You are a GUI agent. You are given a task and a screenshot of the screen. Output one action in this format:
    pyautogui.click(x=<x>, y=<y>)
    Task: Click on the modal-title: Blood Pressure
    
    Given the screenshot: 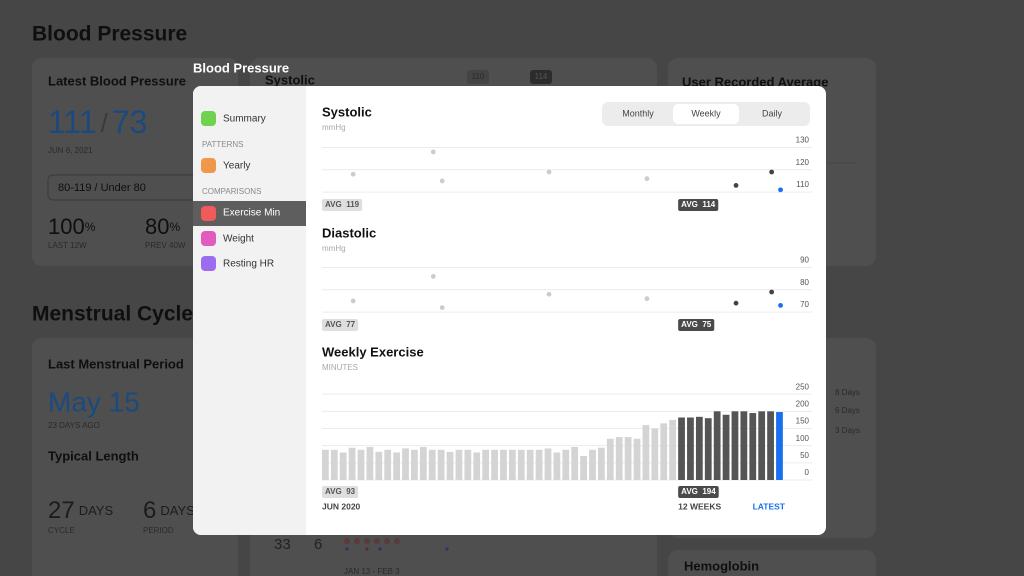 What is the action you would take?
    pyautogui.click(x=241, y=67)
    